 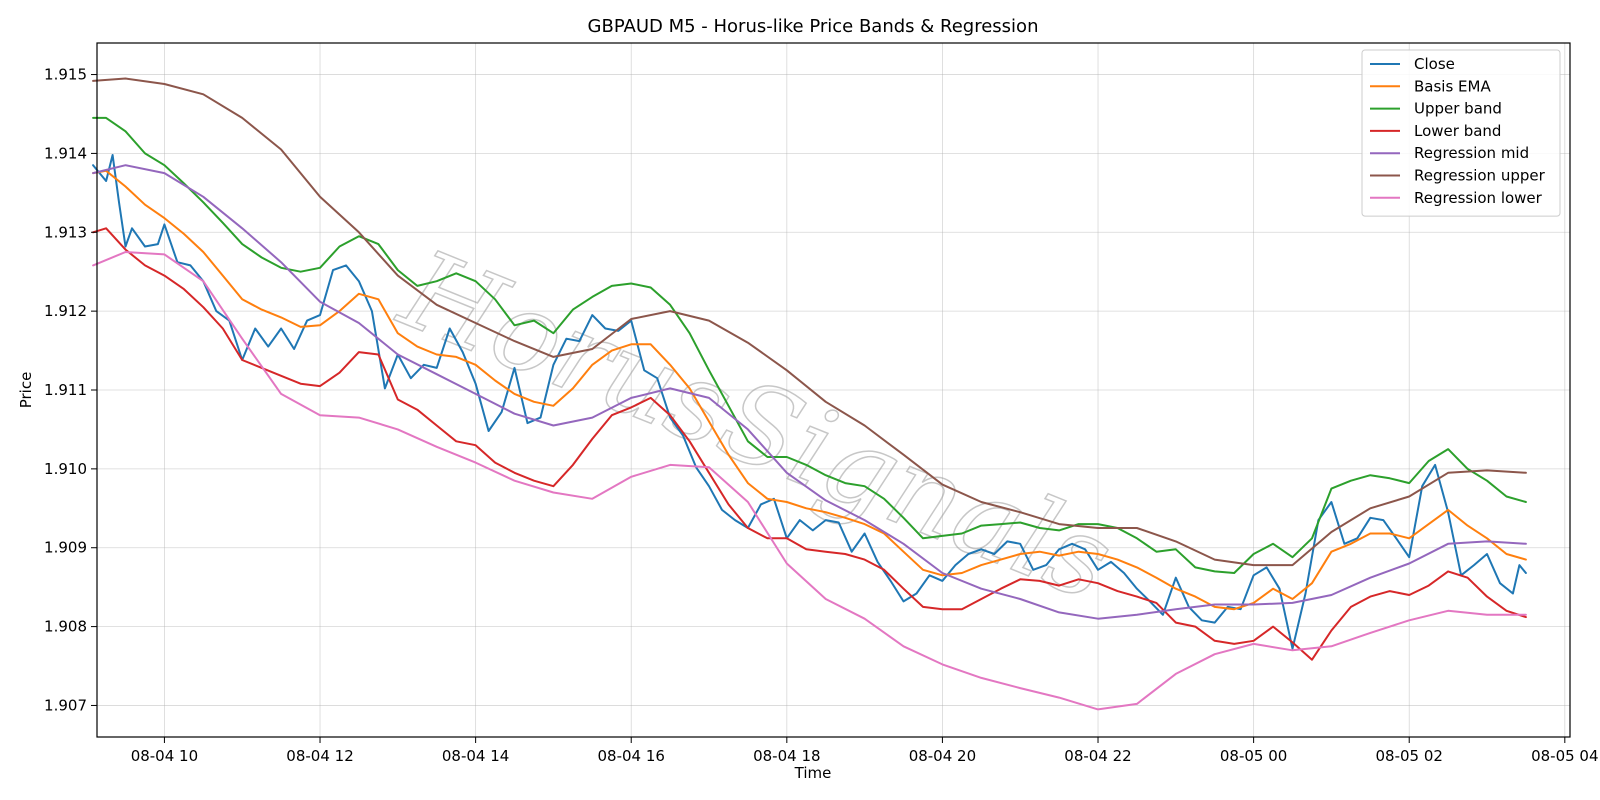 I want to click on y-tick-label: 1.907, so click(x=65, y=705).